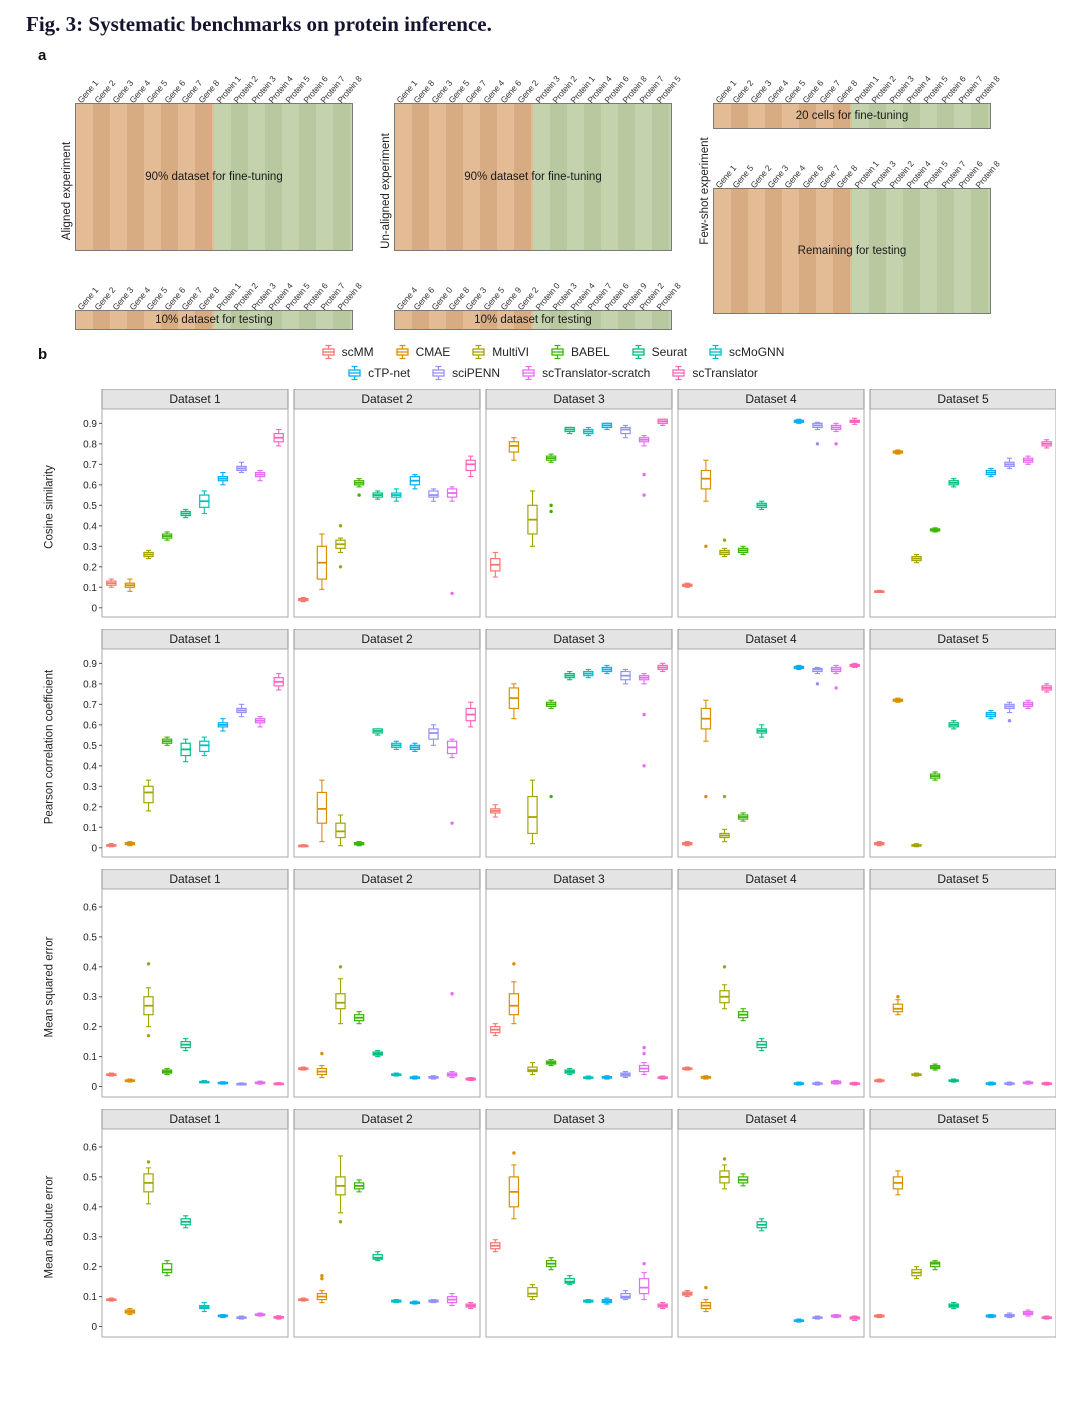 This screenshot has height=1416, width=1080. Describe the element at coordinates (66, 190) in the screenshot. I see `experiment-axis-label: Aligned experiment` at that location.